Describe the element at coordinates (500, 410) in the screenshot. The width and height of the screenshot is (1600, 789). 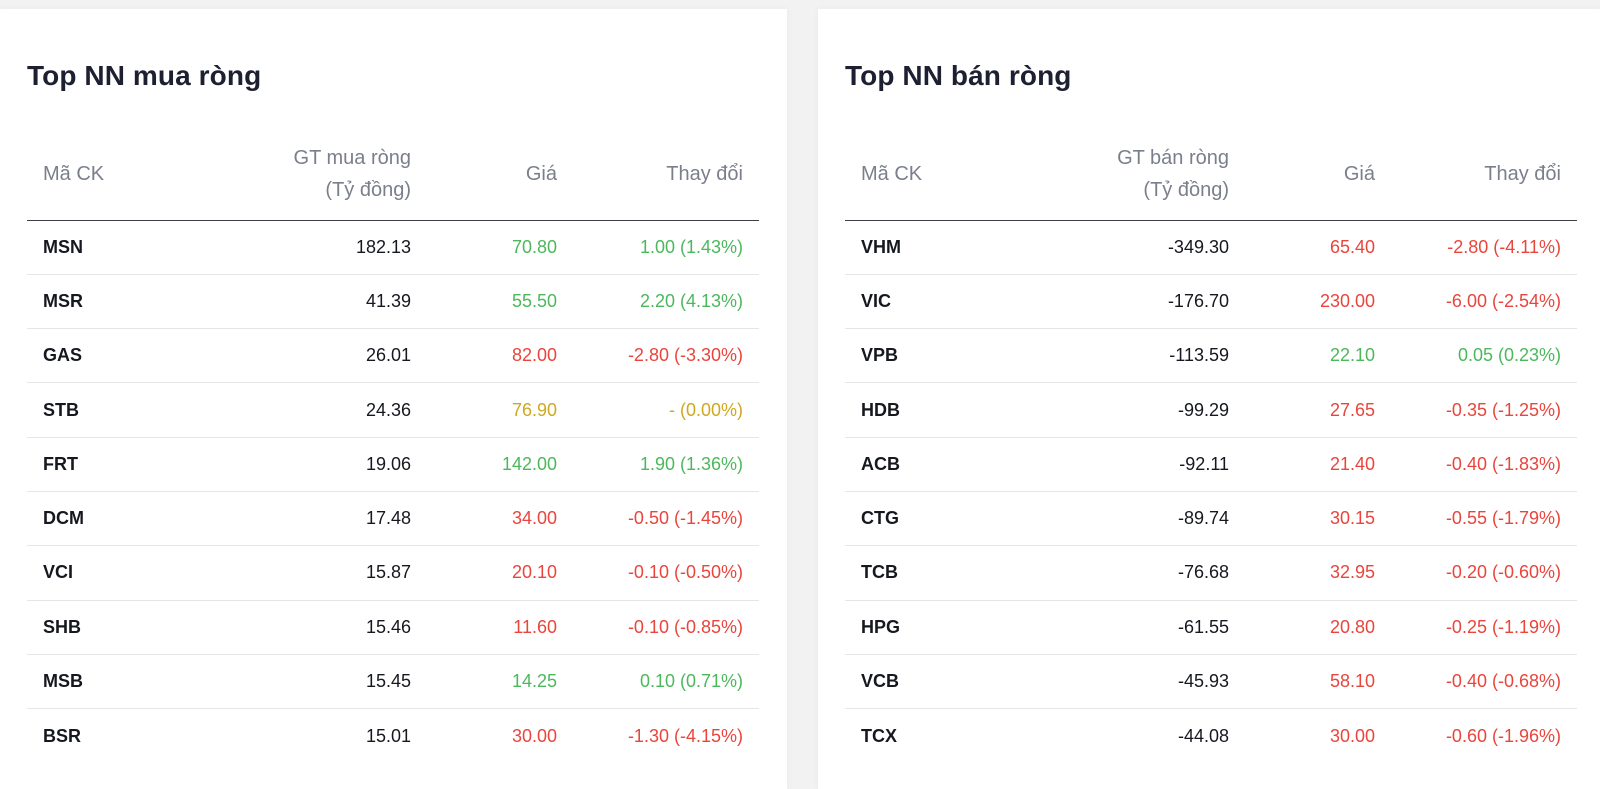
I see `price: 76.90` at that location.